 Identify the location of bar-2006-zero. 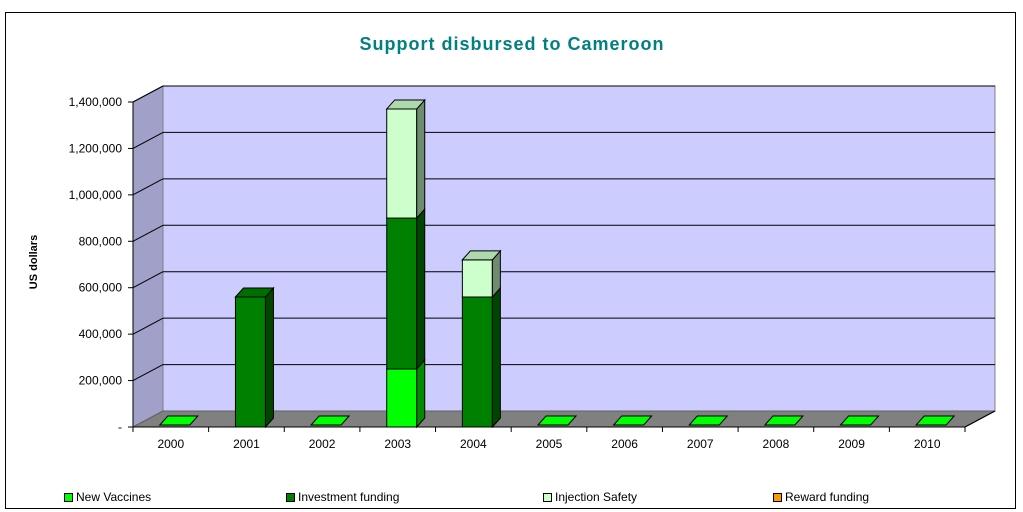
(632, 420).